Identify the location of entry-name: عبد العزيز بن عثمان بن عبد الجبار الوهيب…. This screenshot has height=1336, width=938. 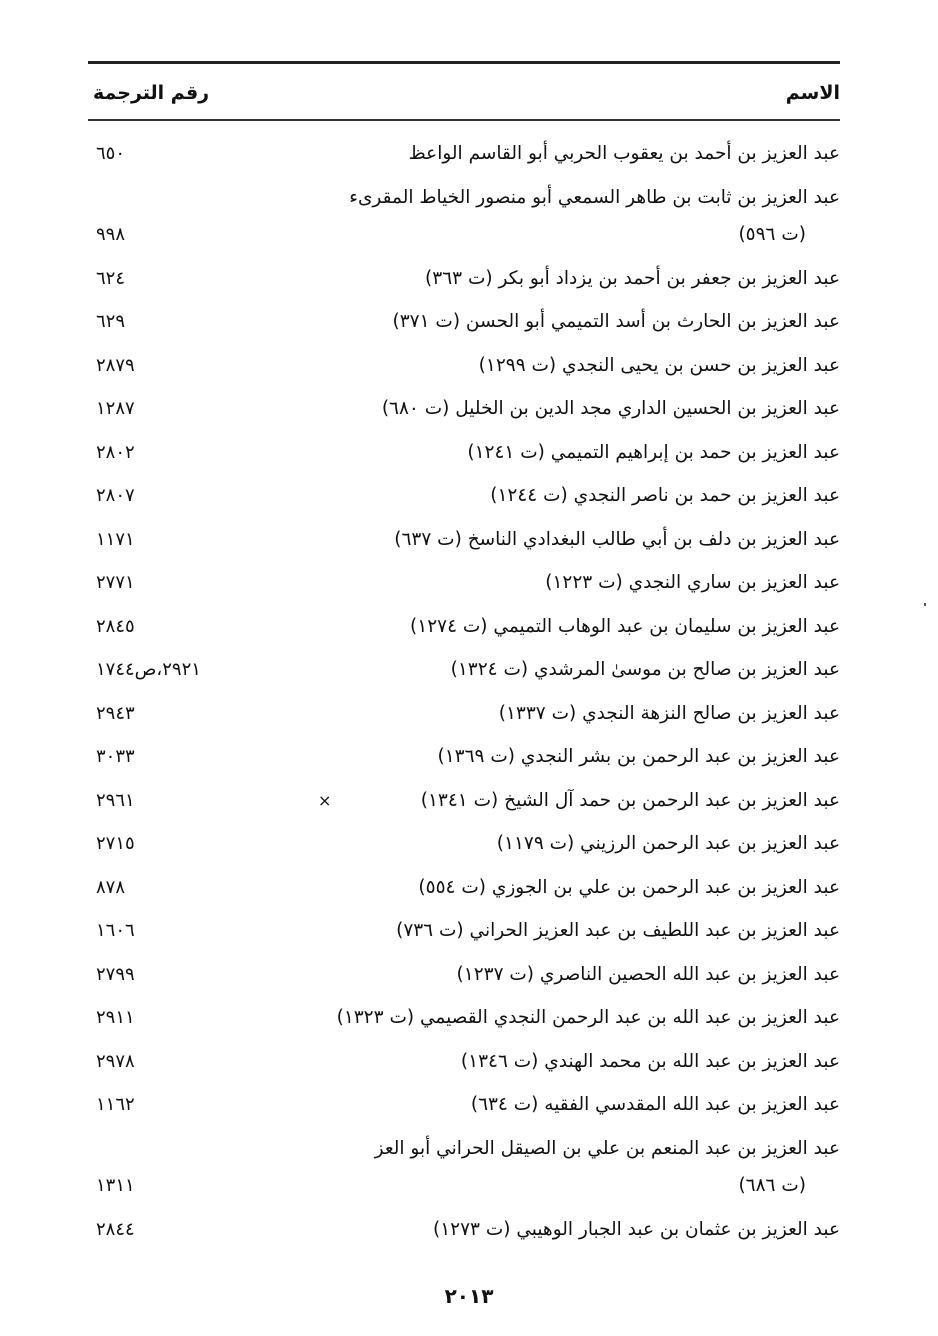
(464, 1230).